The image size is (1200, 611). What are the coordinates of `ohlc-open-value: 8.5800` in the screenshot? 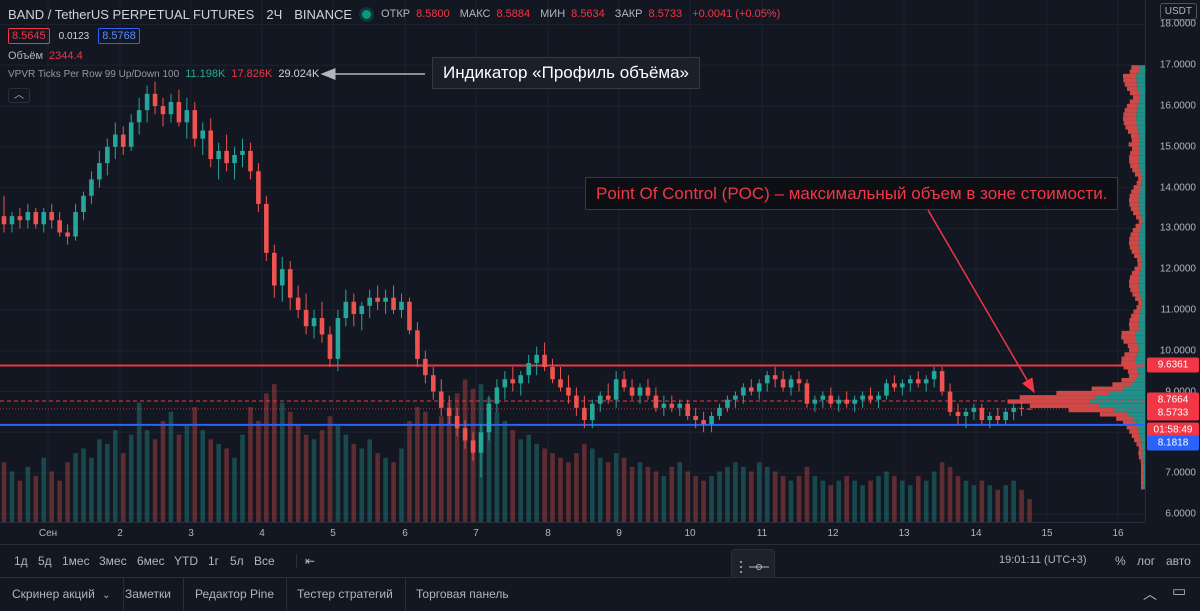 It's located at (433, 14).